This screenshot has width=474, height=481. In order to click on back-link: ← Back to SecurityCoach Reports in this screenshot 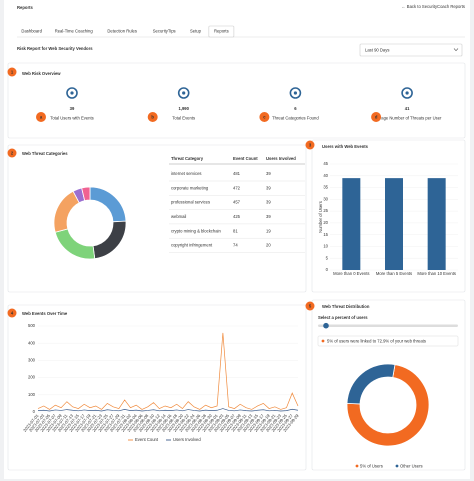, I will do `click(433, 6)`.